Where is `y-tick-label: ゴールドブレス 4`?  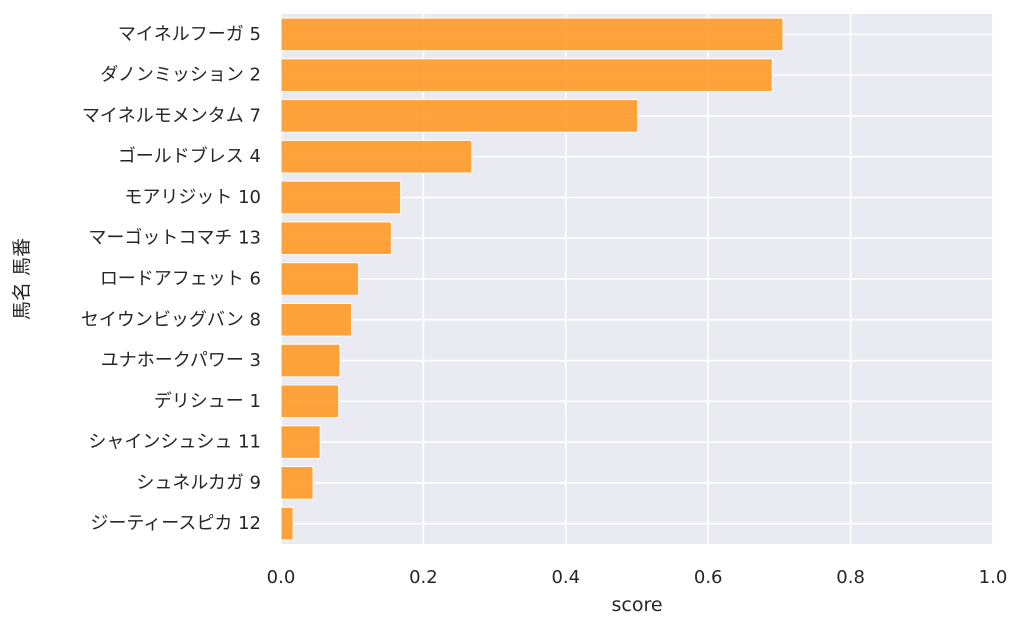 y-tick-label: ゴールドブレス 4 is located at coordinates (189, 156).